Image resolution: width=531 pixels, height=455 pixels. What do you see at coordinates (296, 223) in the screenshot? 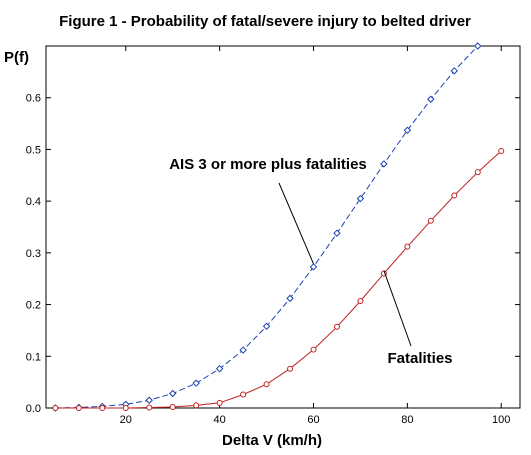
I see `annotation-ais3-leader` at bounding box center [296, 223].